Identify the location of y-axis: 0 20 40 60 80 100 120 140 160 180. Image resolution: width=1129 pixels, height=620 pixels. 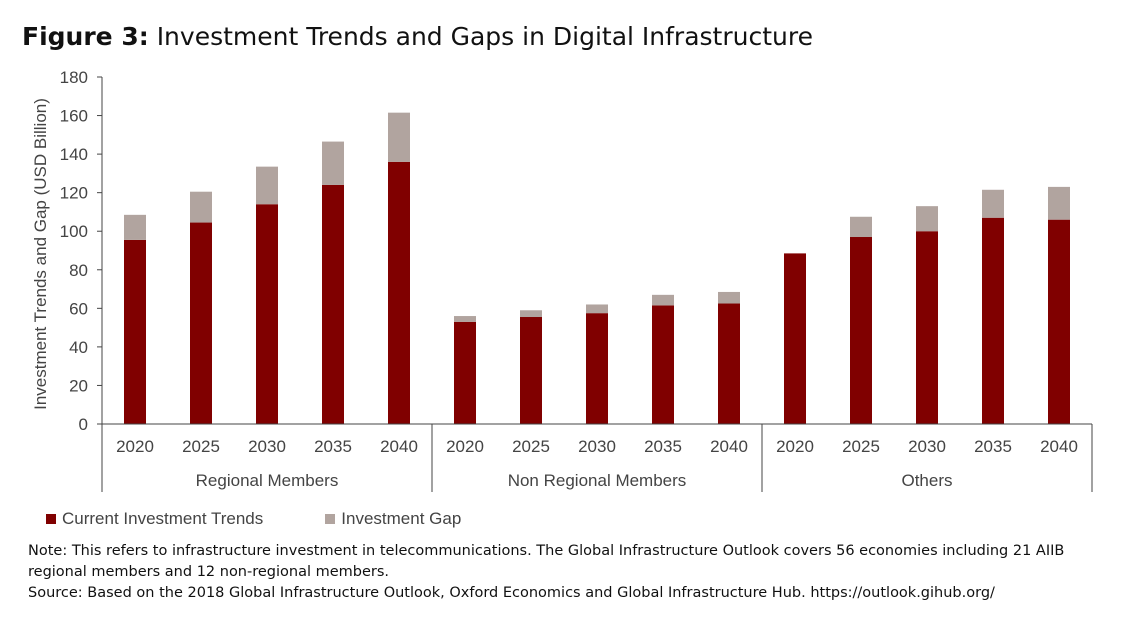
(81, 251).